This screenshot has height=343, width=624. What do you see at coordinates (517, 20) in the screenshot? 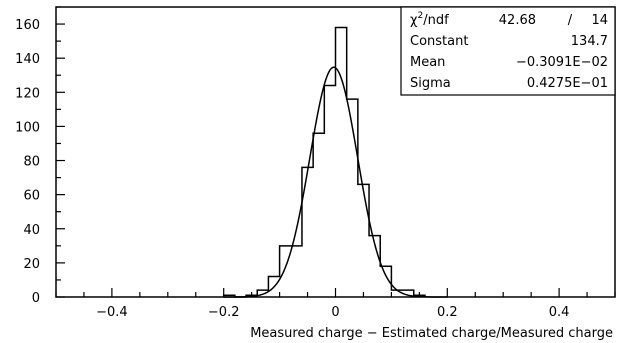
I see `stats-chi2-value: 42.68` at bounding box center [517, 20].